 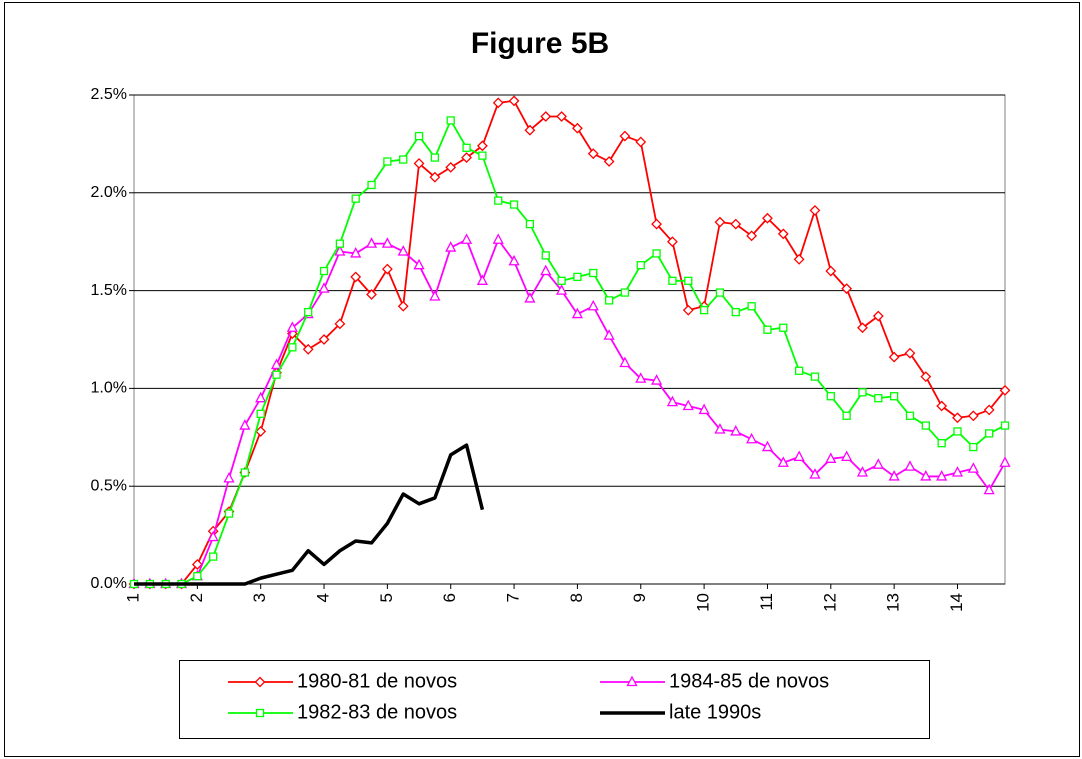 What do you see at coordinates (749, 681) in the screenshot?
I see `legend-label: 1984-85 de novos` at bounding box center [749, 681].